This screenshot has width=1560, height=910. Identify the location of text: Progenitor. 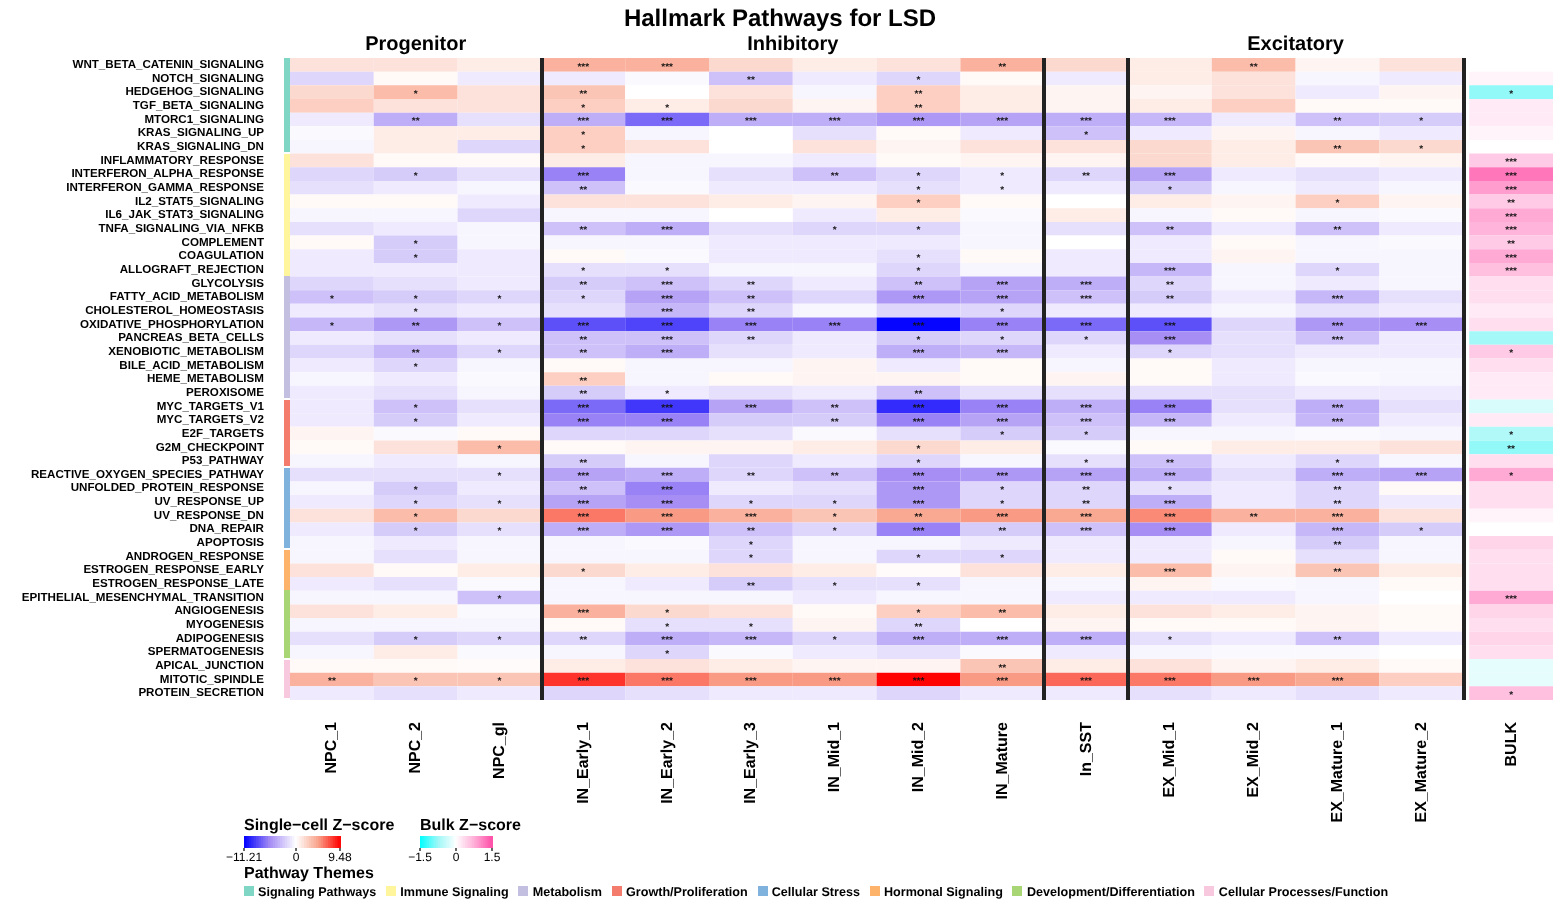
(416, 45).